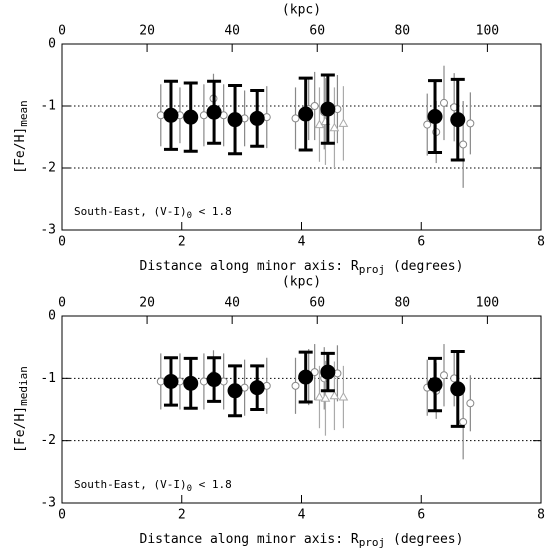 Image resolution: width=560 pixels, height=551 pixels. What do you see at coordinates (23, 113) in the screenshot?
I see `y-axis-label-sub: mean` at bounding box center [23, 113].